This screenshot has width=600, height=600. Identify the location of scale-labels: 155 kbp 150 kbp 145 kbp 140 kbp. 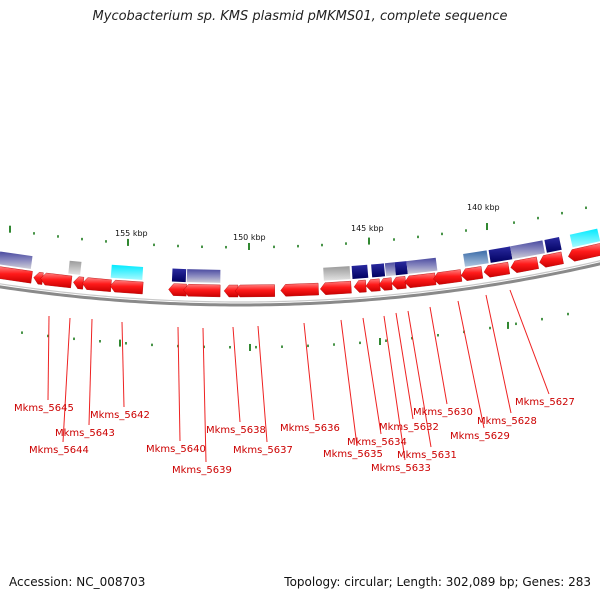
(307, 222).